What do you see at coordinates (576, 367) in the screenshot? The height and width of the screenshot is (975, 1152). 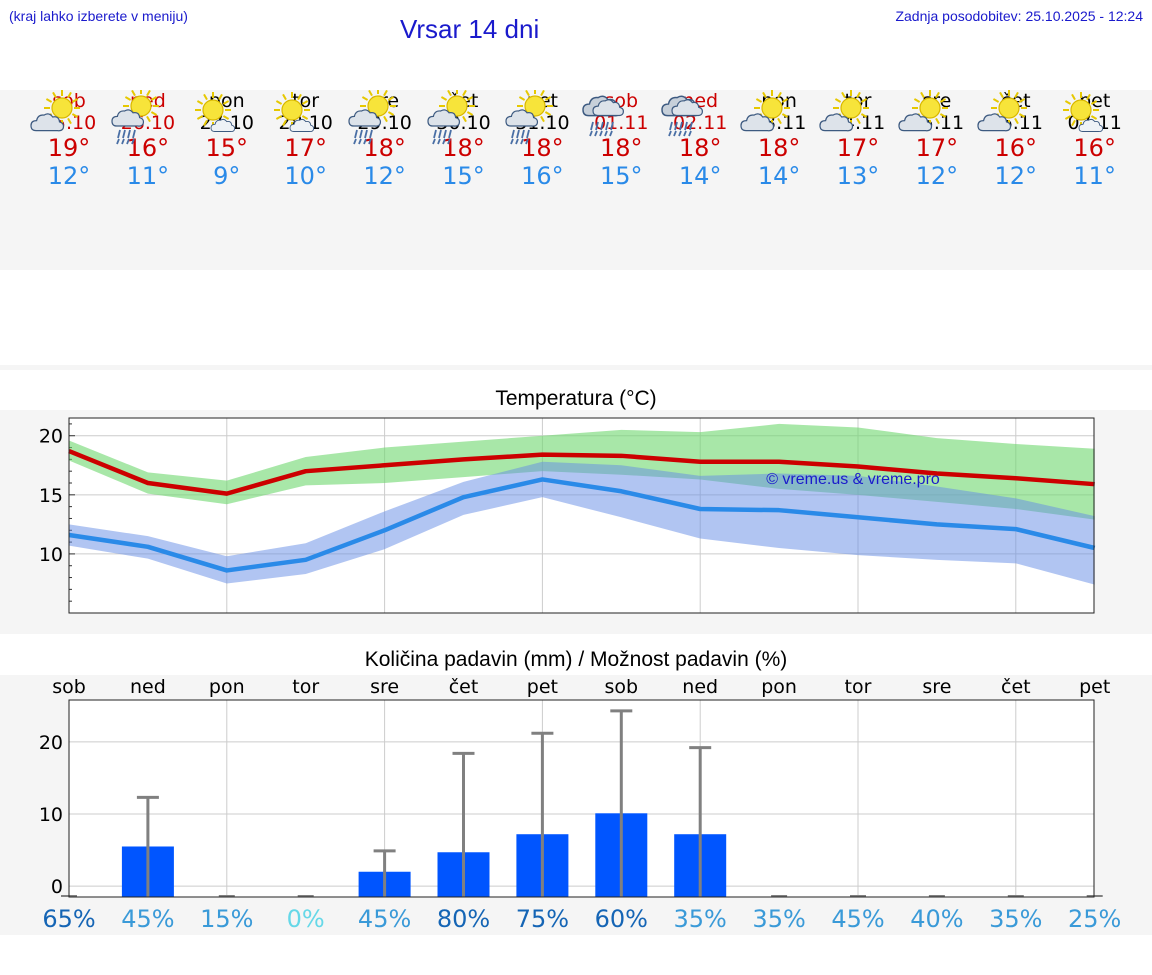 I see `section-separator` at bounding box center [576, 367].